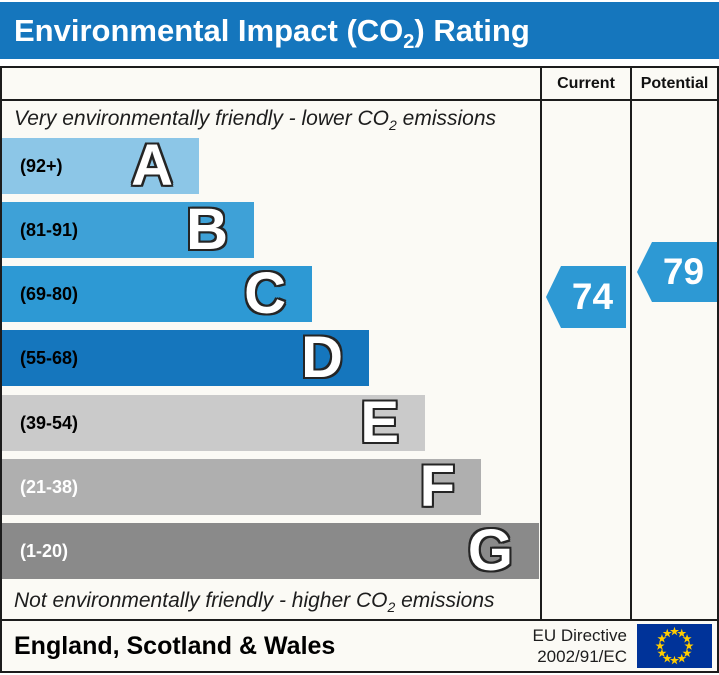 Image resolution: width=719 pixels, height=675 pixels. I want to click on current-rating-arrow: 74, so click(586, 297).